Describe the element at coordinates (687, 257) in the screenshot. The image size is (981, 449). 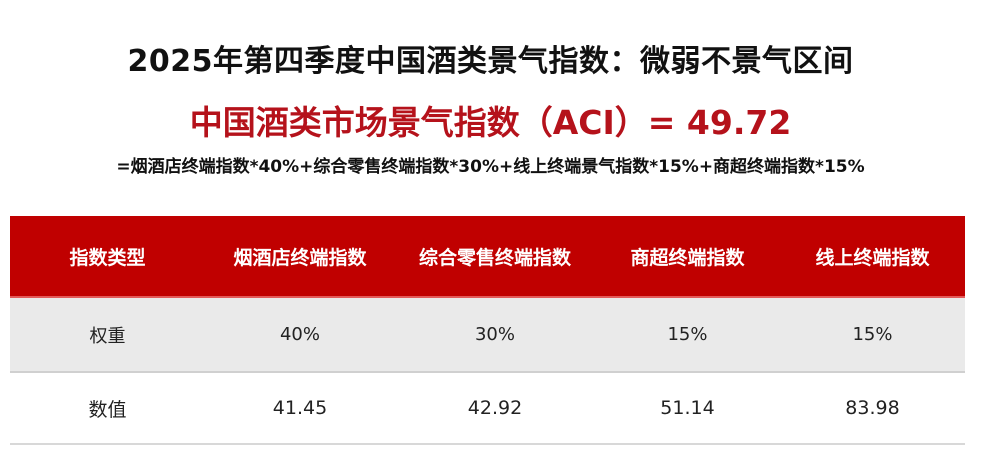
I see `header-cell: 商超终端指数` at that location.